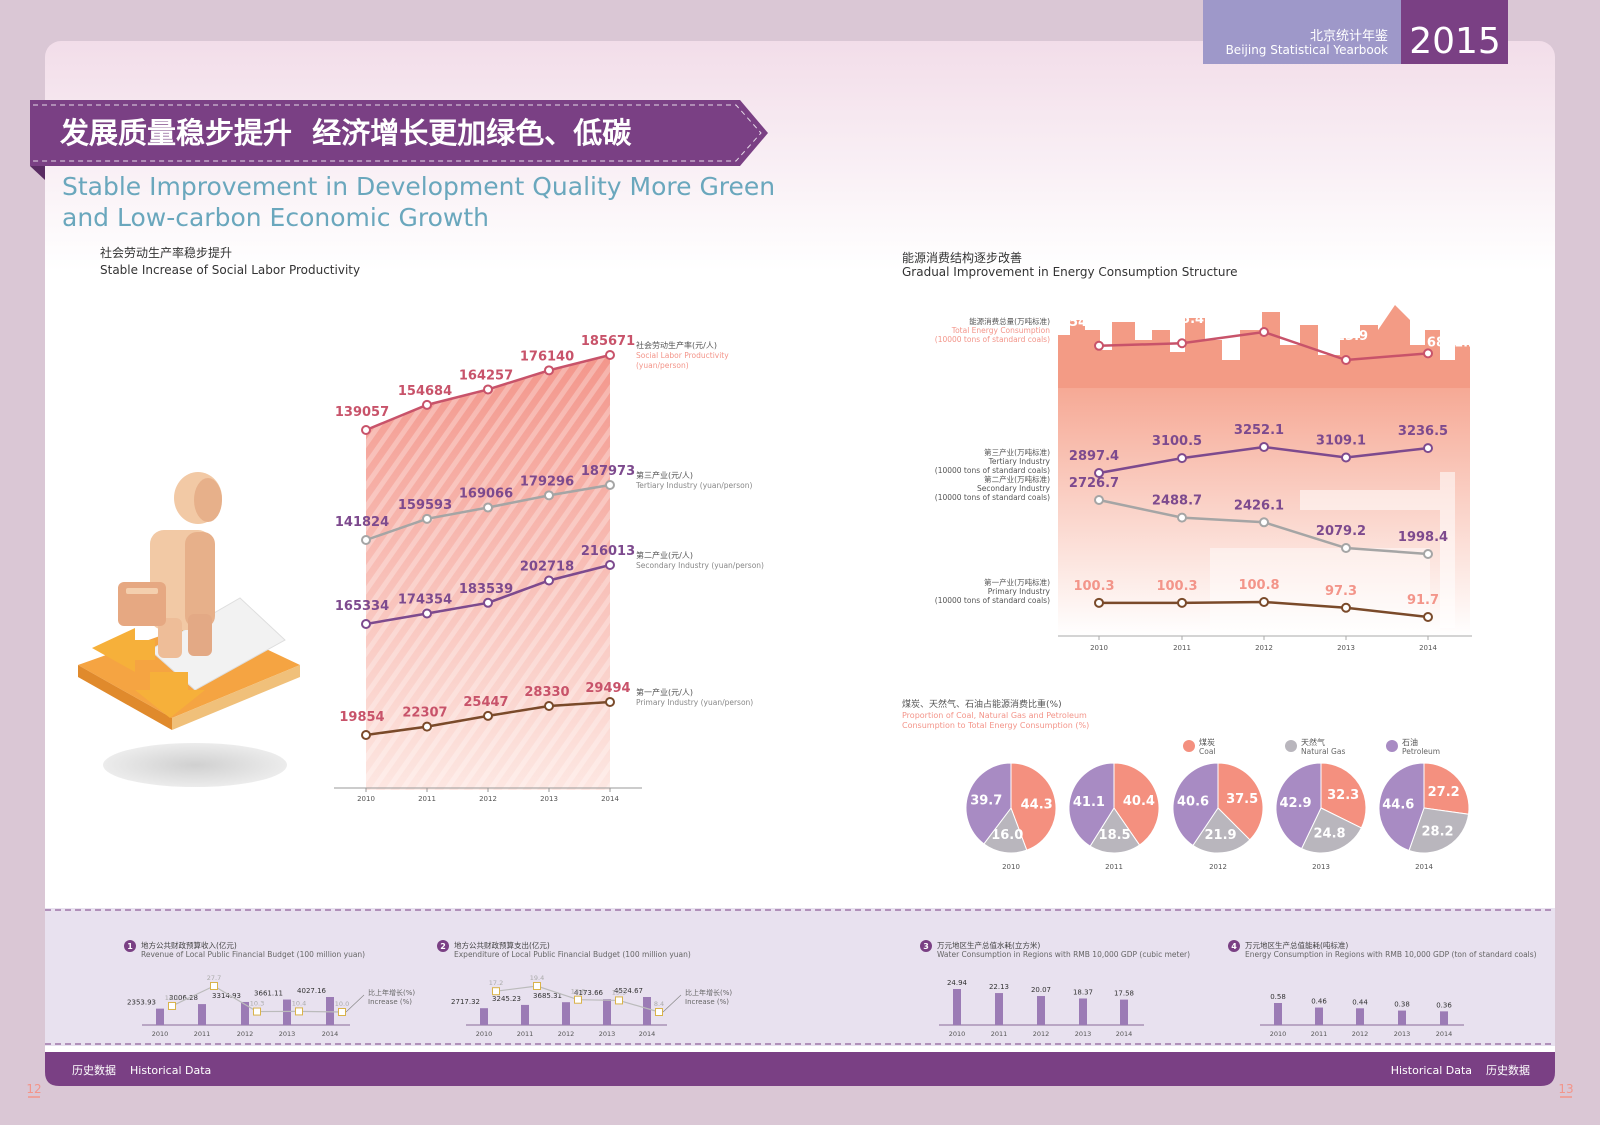 This screenshot has height=1125, width=1600. Describe the element at coordinates (1041, 990) in the screenshot. I see `mini-bar-label: 20.07` at that location.